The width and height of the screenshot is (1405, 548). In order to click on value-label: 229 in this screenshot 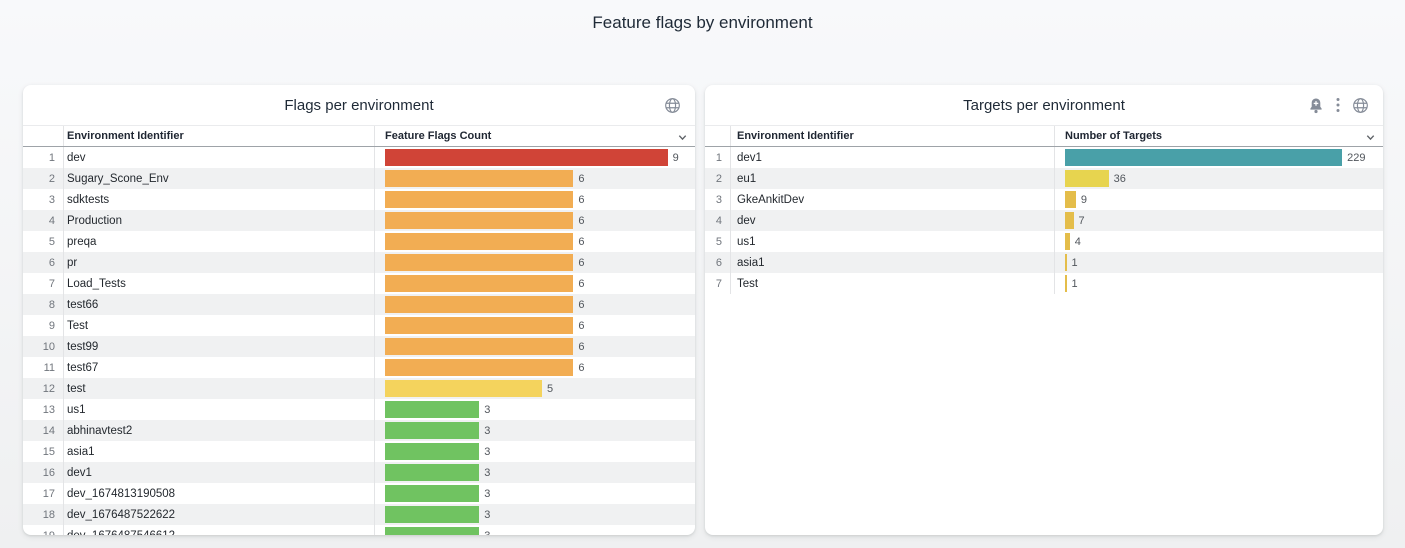, I will do `click(1356, 157)`.